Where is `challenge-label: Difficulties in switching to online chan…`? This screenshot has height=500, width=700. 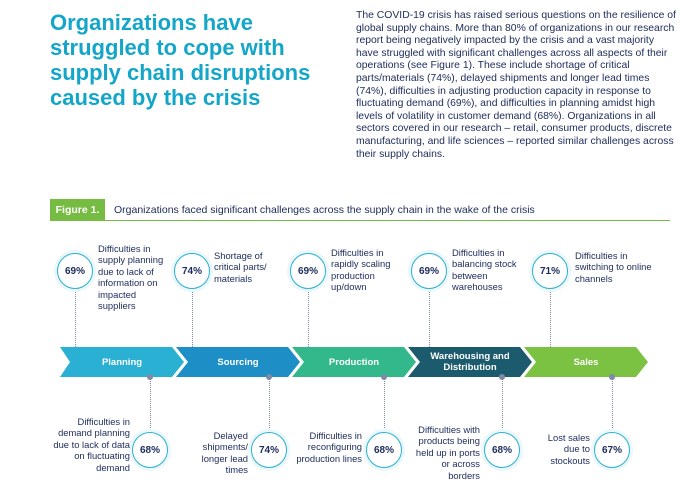 challenge-label: Difficulties in switching to online chan… is located at coordinates (613, 267).